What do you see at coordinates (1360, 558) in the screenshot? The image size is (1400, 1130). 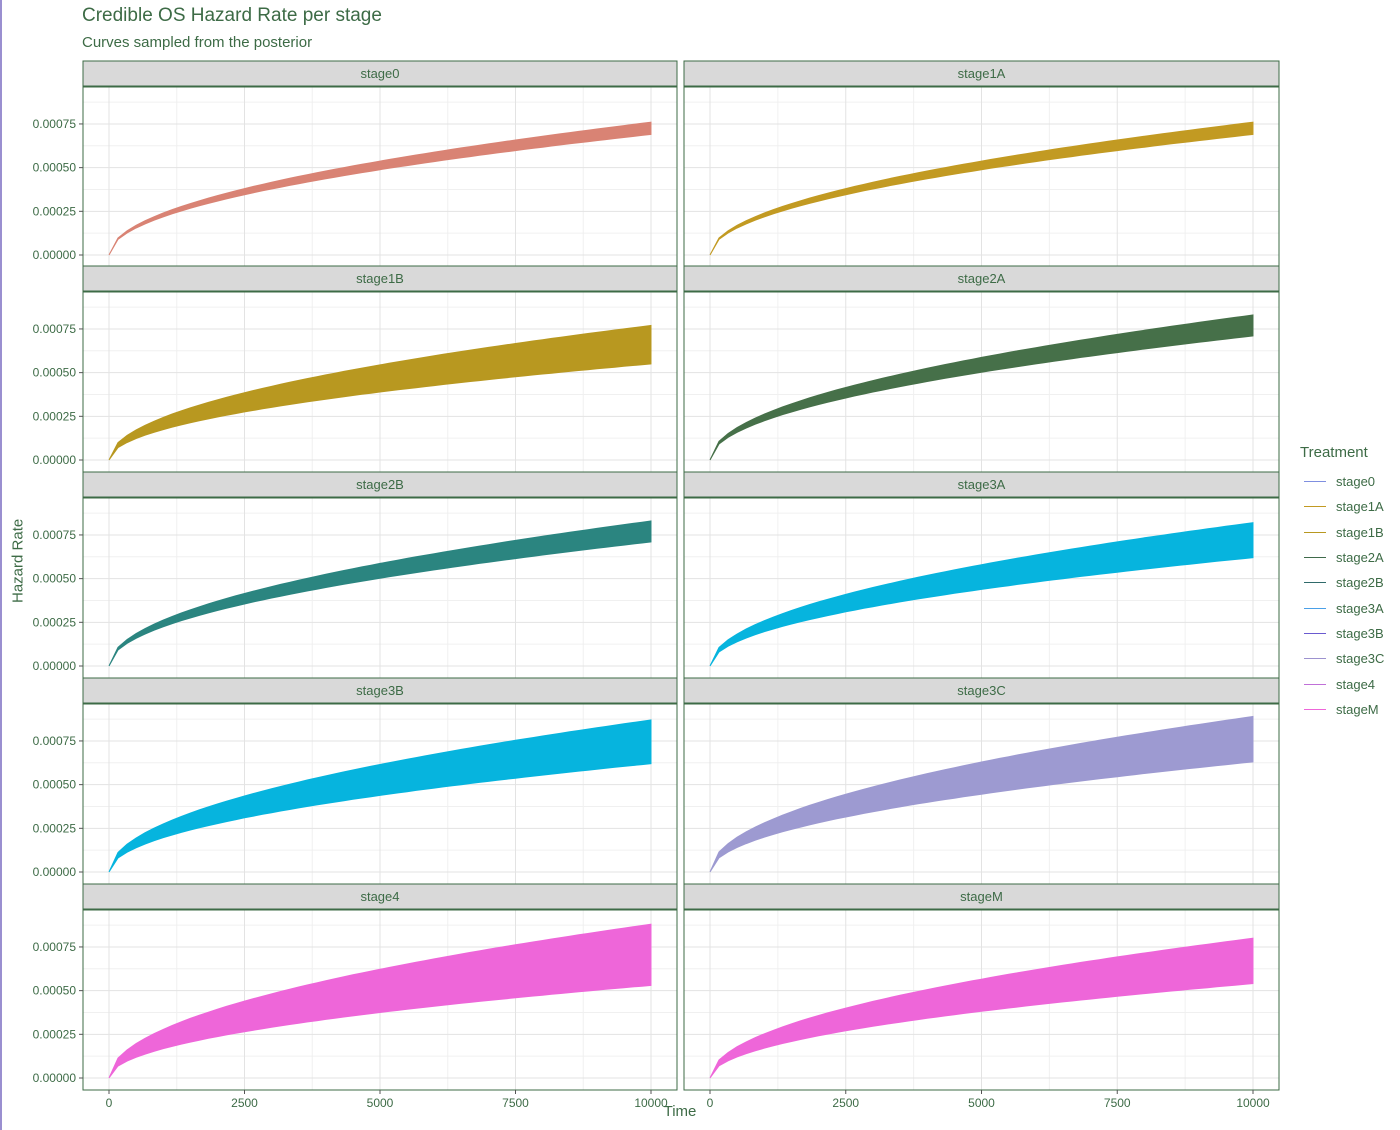 I see `legend-label: stage2A` at bounding box center [1360, 558].